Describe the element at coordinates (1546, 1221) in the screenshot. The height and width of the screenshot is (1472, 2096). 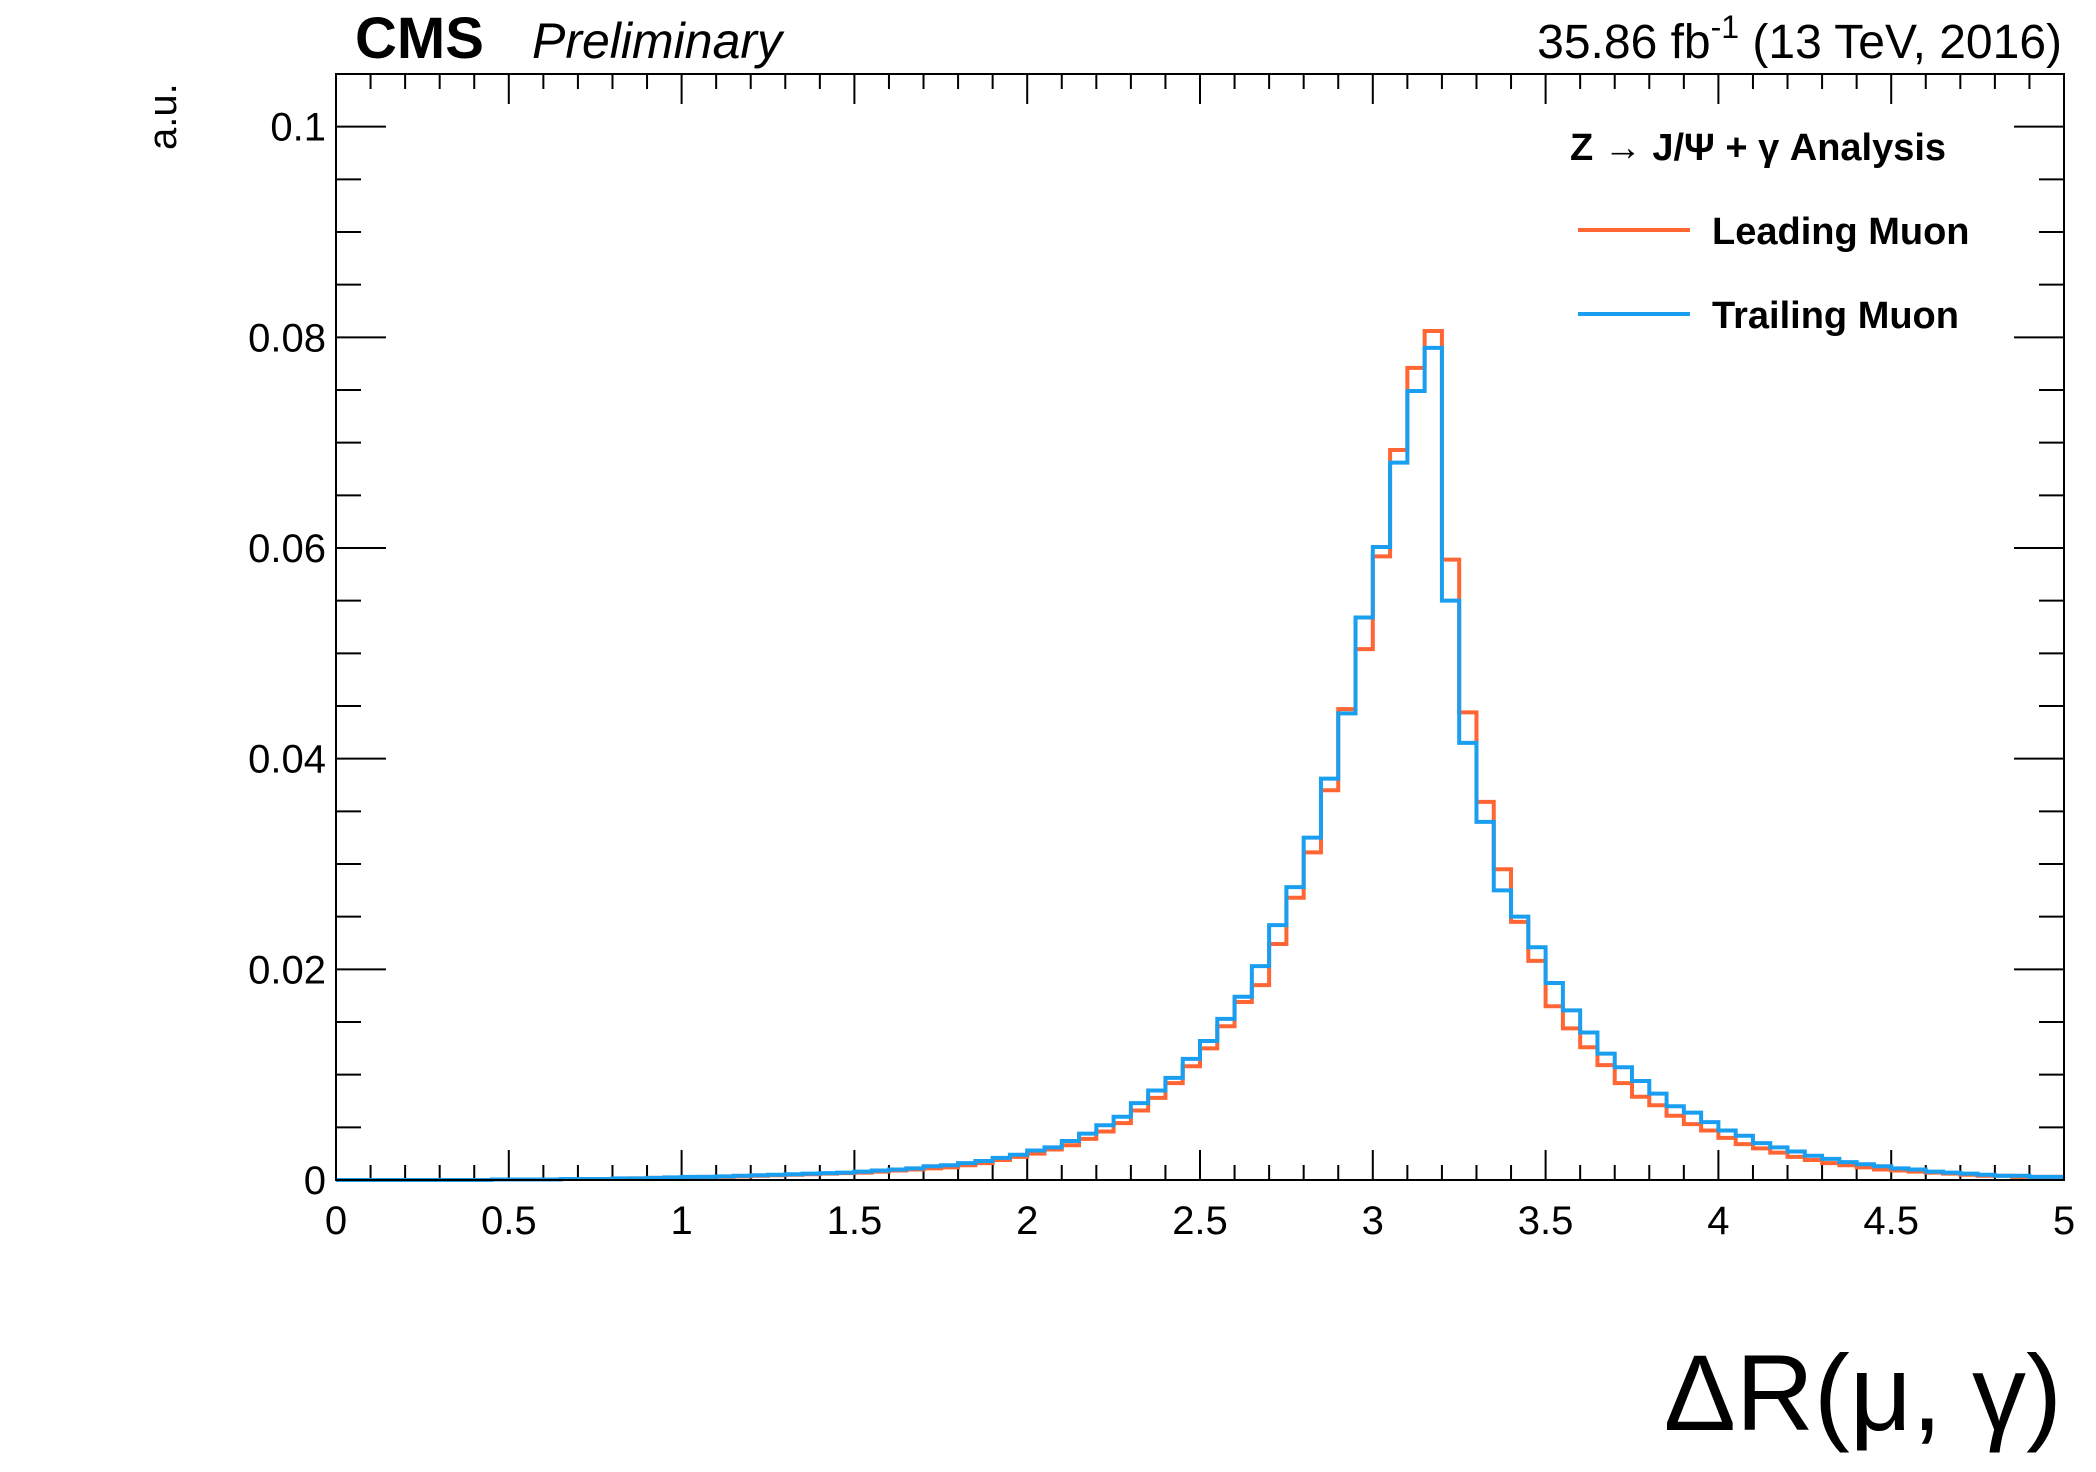
I see `x-tick-label: 3.5` at that location.